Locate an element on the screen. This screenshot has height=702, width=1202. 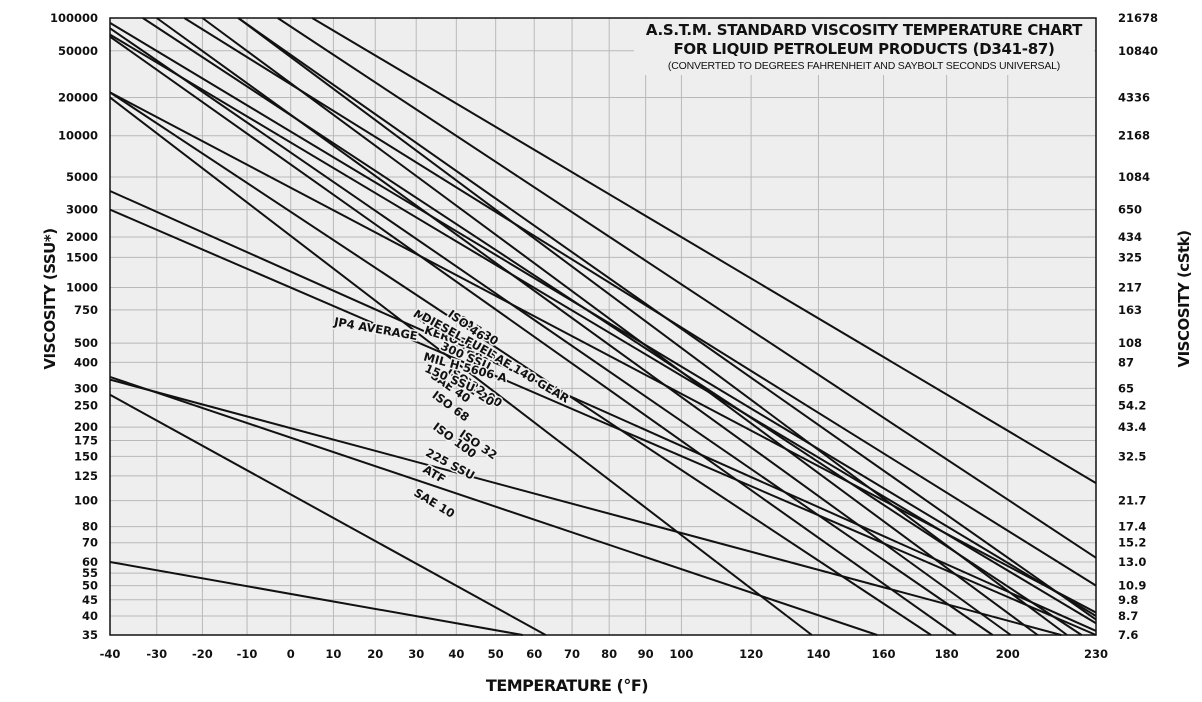
y-tick-label-left: 55 is located at coordinates (90, 573).